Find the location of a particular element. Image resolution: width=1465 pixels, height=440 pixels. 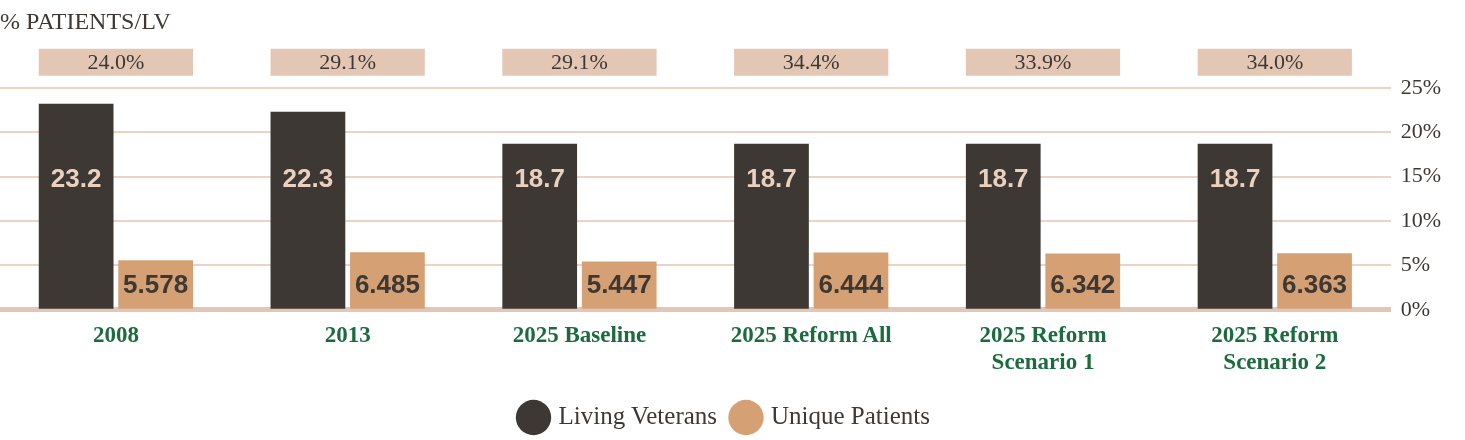

text: 33.9% is located at coordinates (1043, 61).